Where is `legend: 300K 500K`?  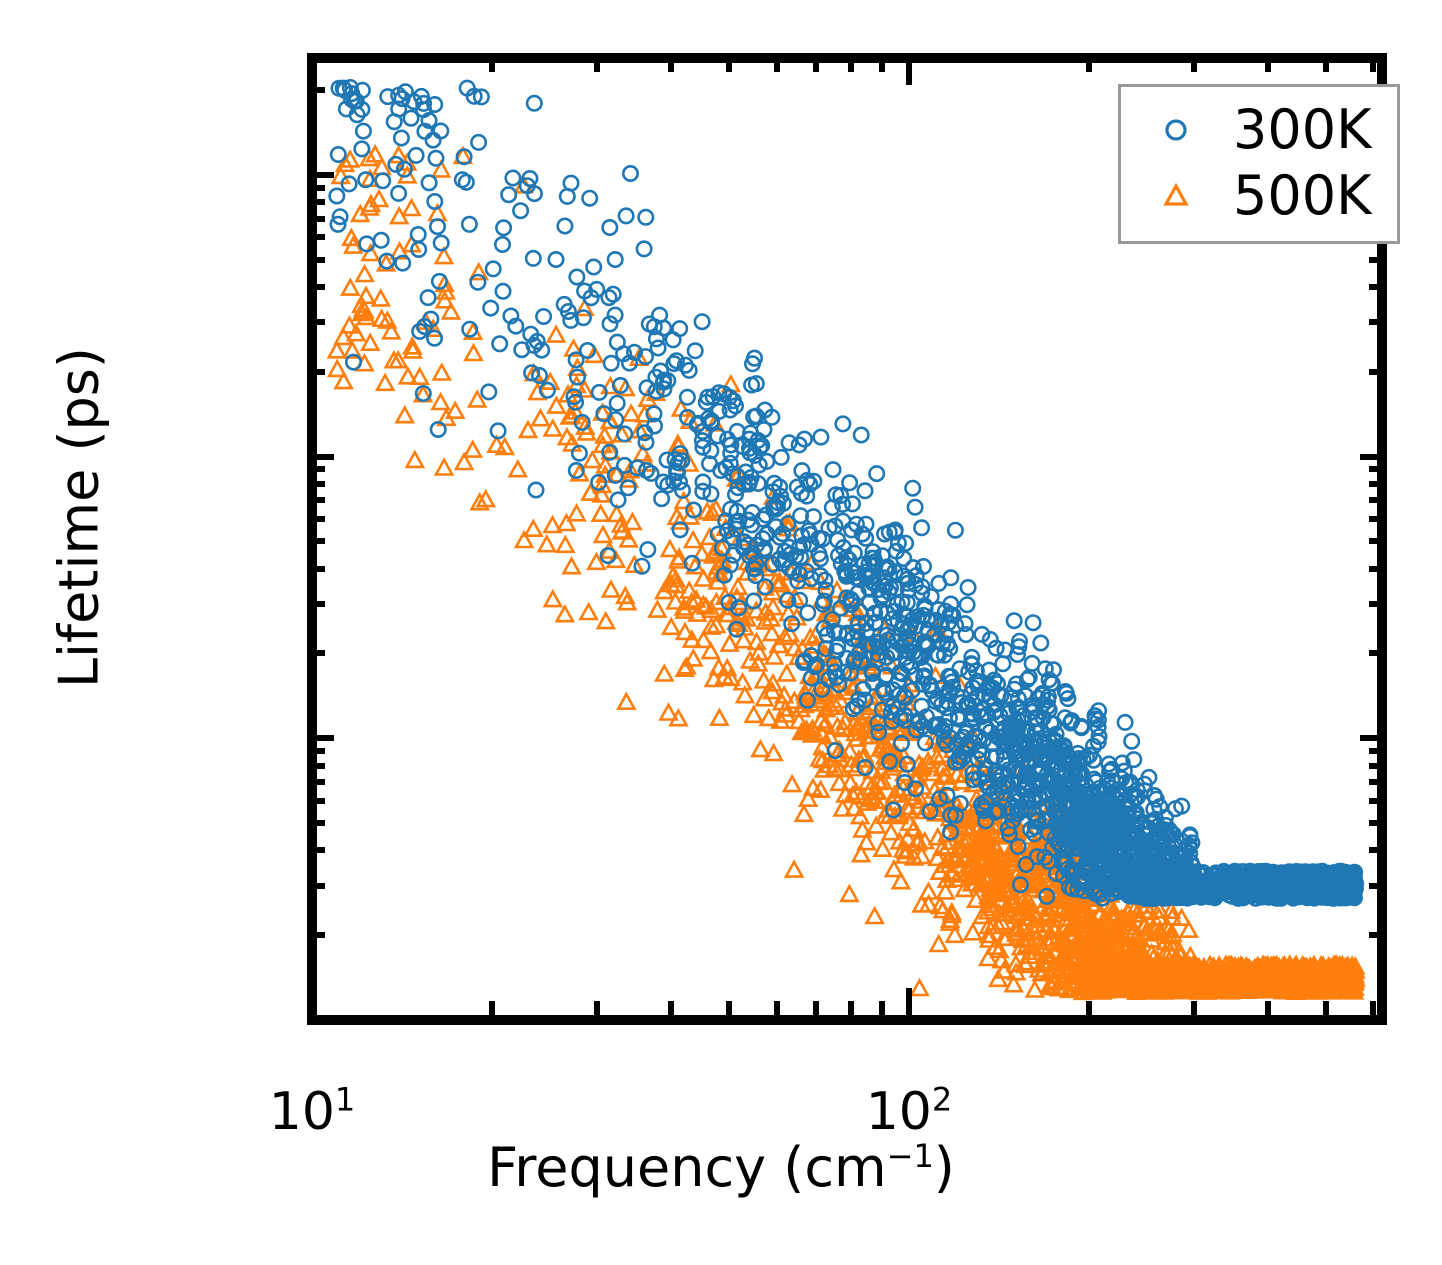
legend: 300K 500K is located at coordinates (1259, 164).